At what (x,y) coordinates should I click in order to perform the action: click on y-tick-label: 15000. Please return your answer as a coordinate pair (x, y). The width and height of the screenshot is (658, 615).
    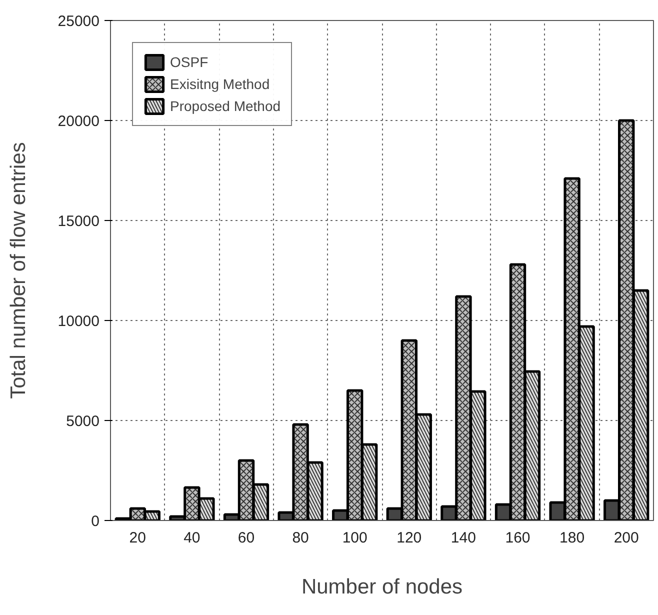
    Looking at the image, I should click on (79, 221).